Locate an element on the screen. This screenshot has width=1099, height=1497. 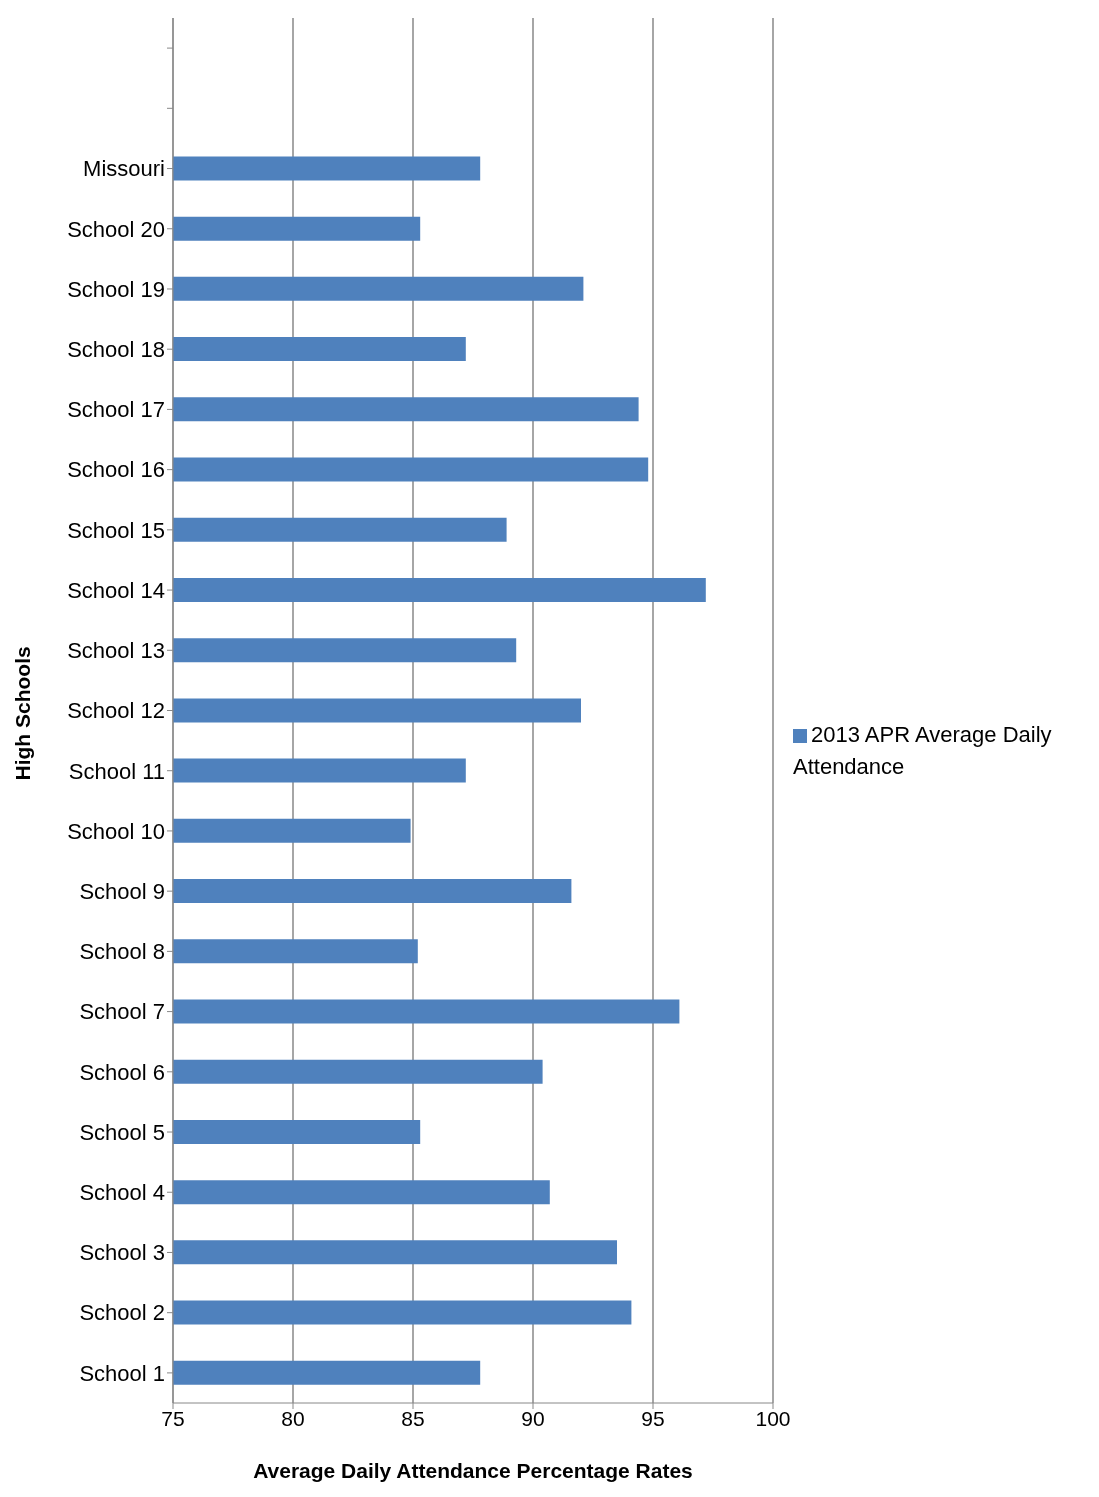
x-tick-label: 75 is located at coordinates (173, 1418).